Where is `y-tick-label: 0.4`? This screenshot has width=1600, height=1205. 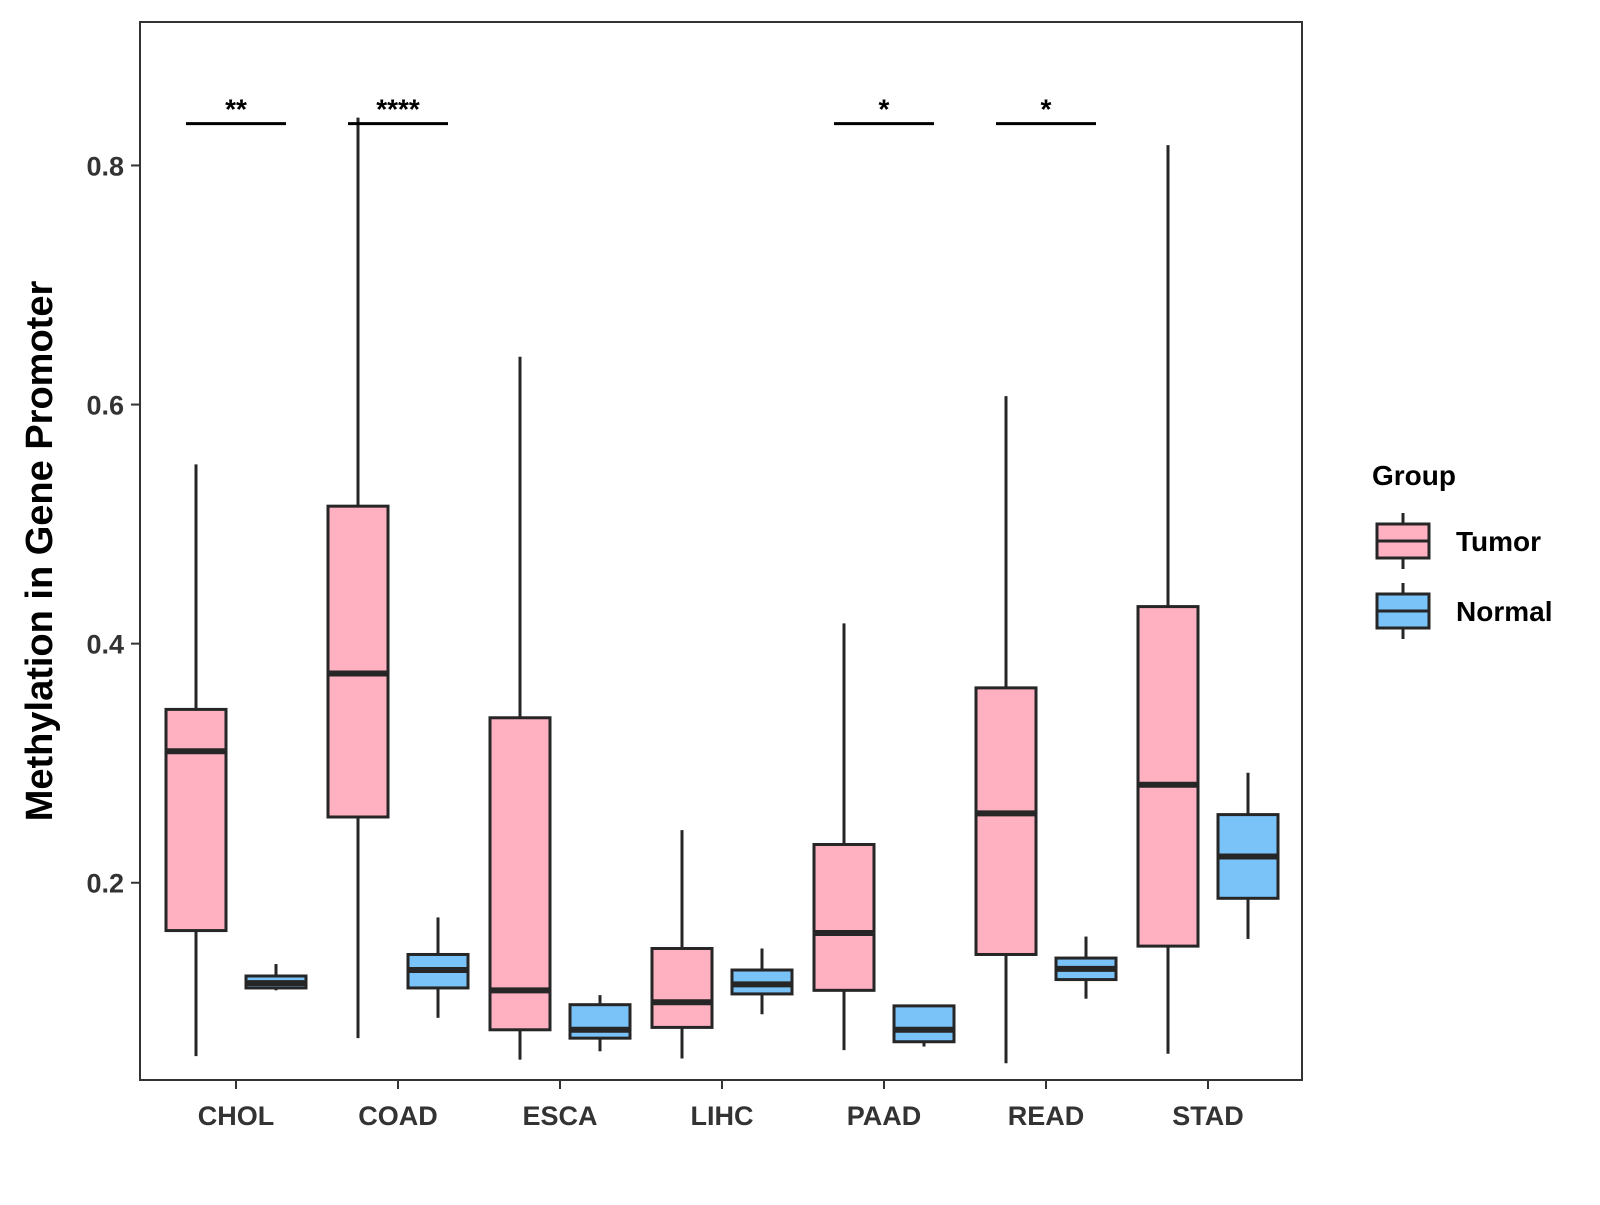 y-tick-label: 0.4 is located at coordinates (105, 645).